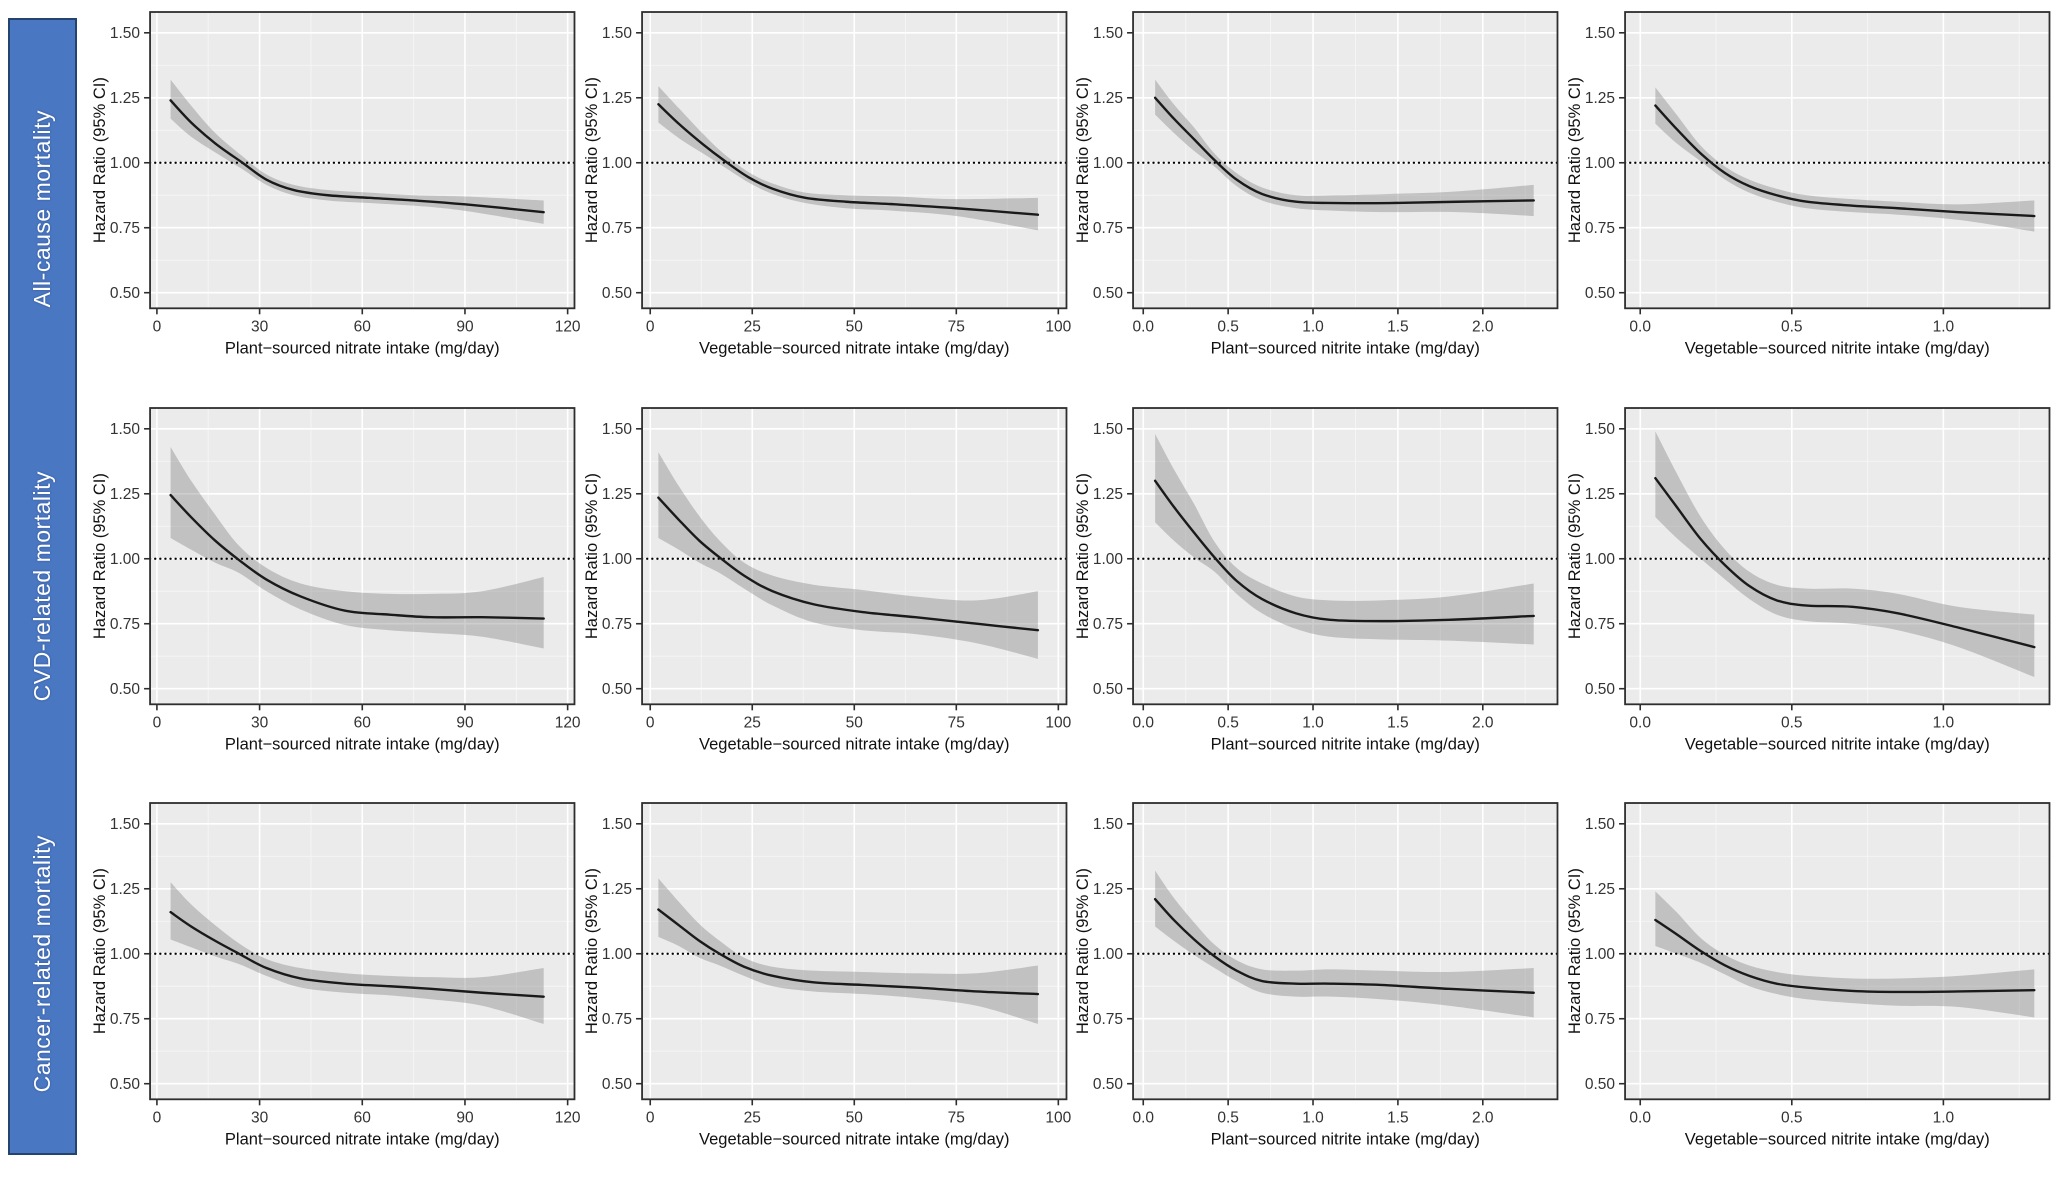  What do you see at coordinates (1483, 326) in the screenshot?
I see `x-tick-label: 2.0` at bounding box center [1483, 326].